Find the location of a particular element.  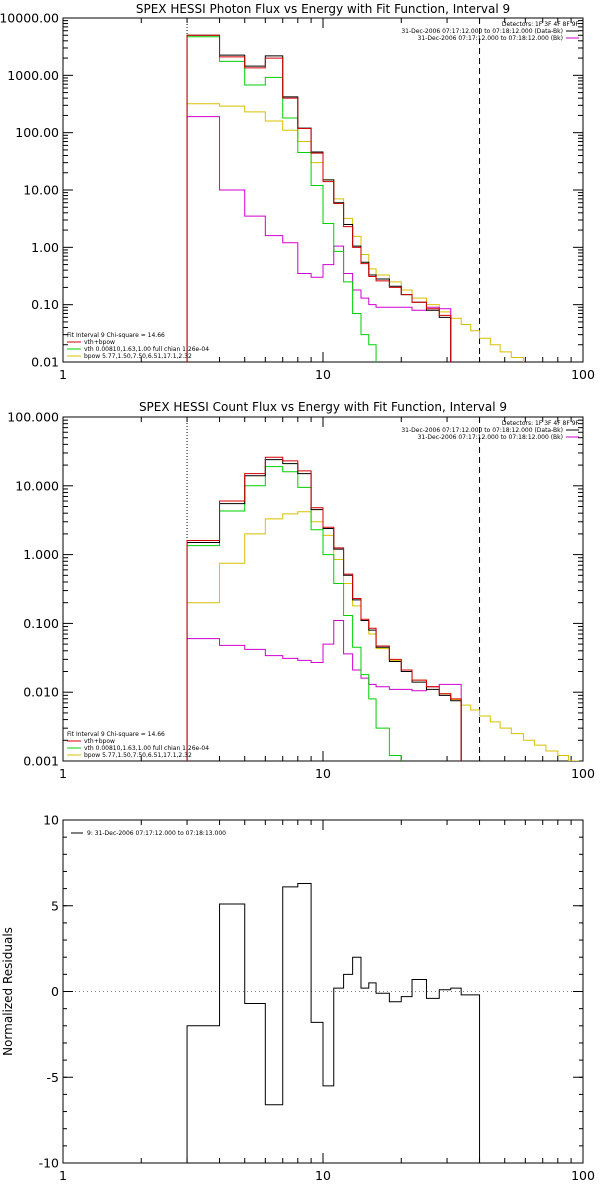

y-axis-label: Normalized Residuals is located at coordinates (8, 991).